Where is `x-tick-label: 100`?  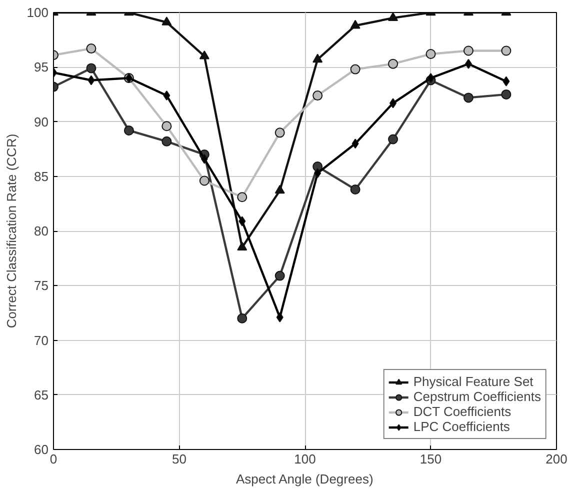
x-tick-label: 100 is located at coordinates (305, 459).